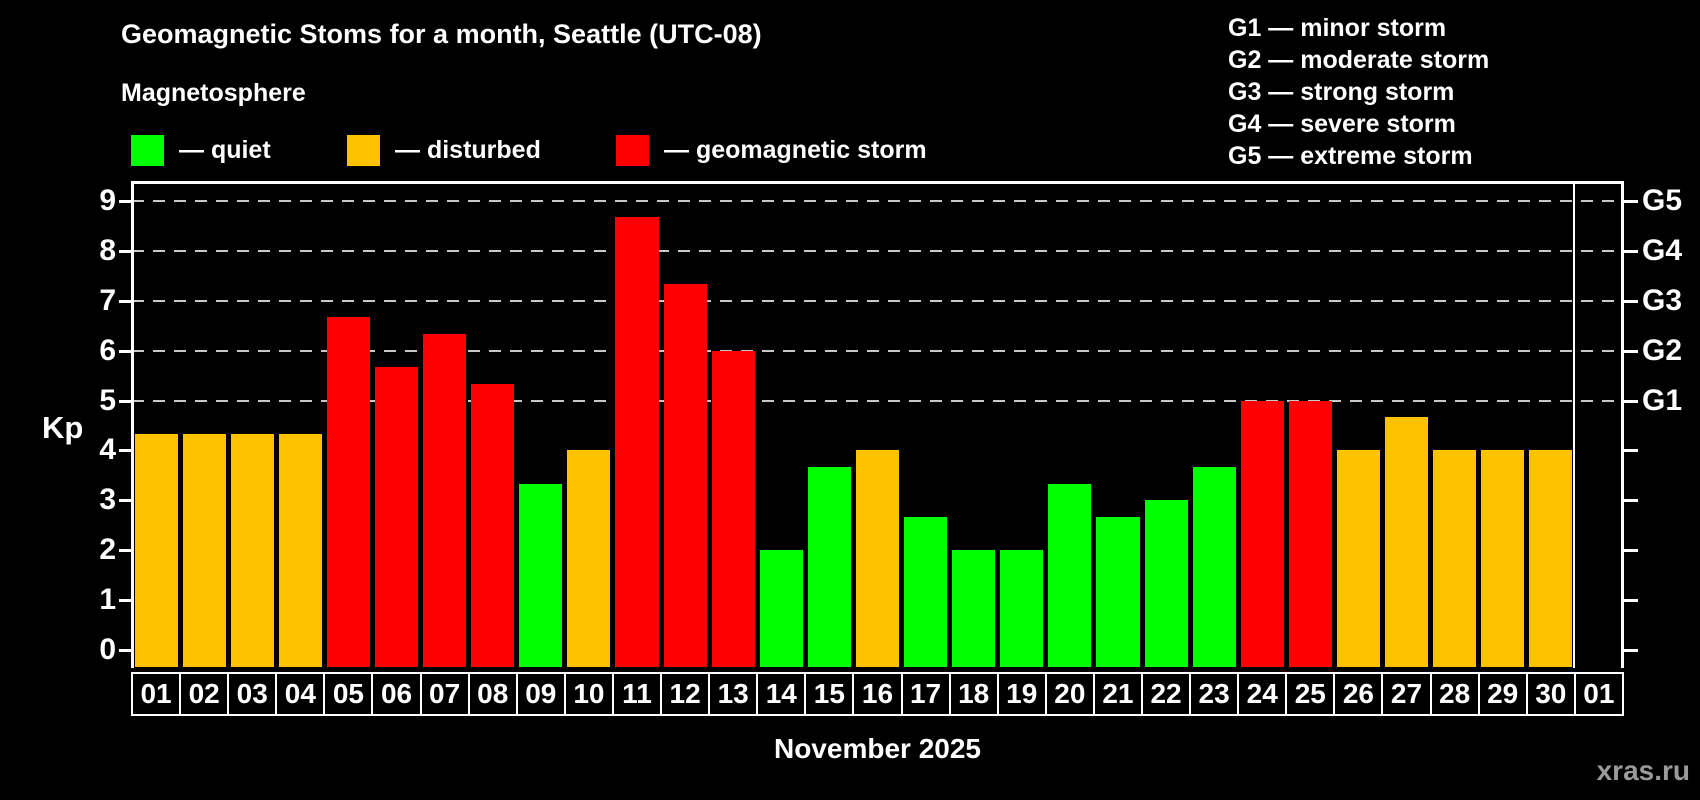 This screenshot has width=1700, height=800. What do you see at coordinates (795, 149) in the screenshot?
I see `legend-label-storm: — geomagnetic storm` at bounding box center [795, 149].